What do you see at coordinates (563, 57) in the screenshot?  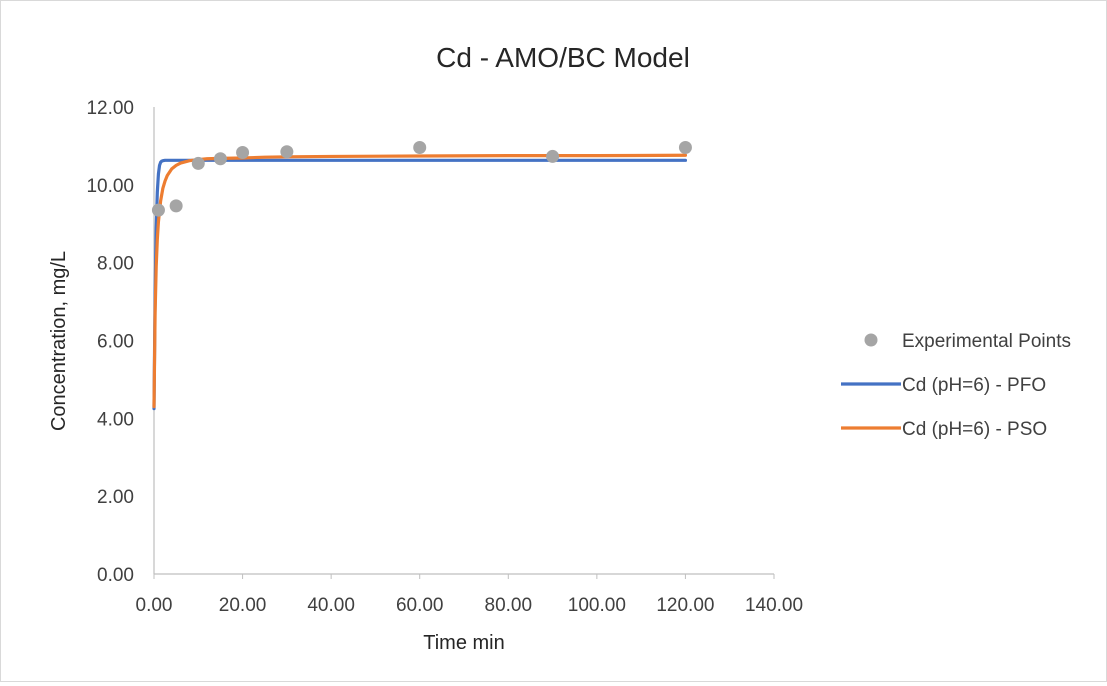 I see `chart-title: Cd - AMO/BC Model` at bounding box center [563, 57].